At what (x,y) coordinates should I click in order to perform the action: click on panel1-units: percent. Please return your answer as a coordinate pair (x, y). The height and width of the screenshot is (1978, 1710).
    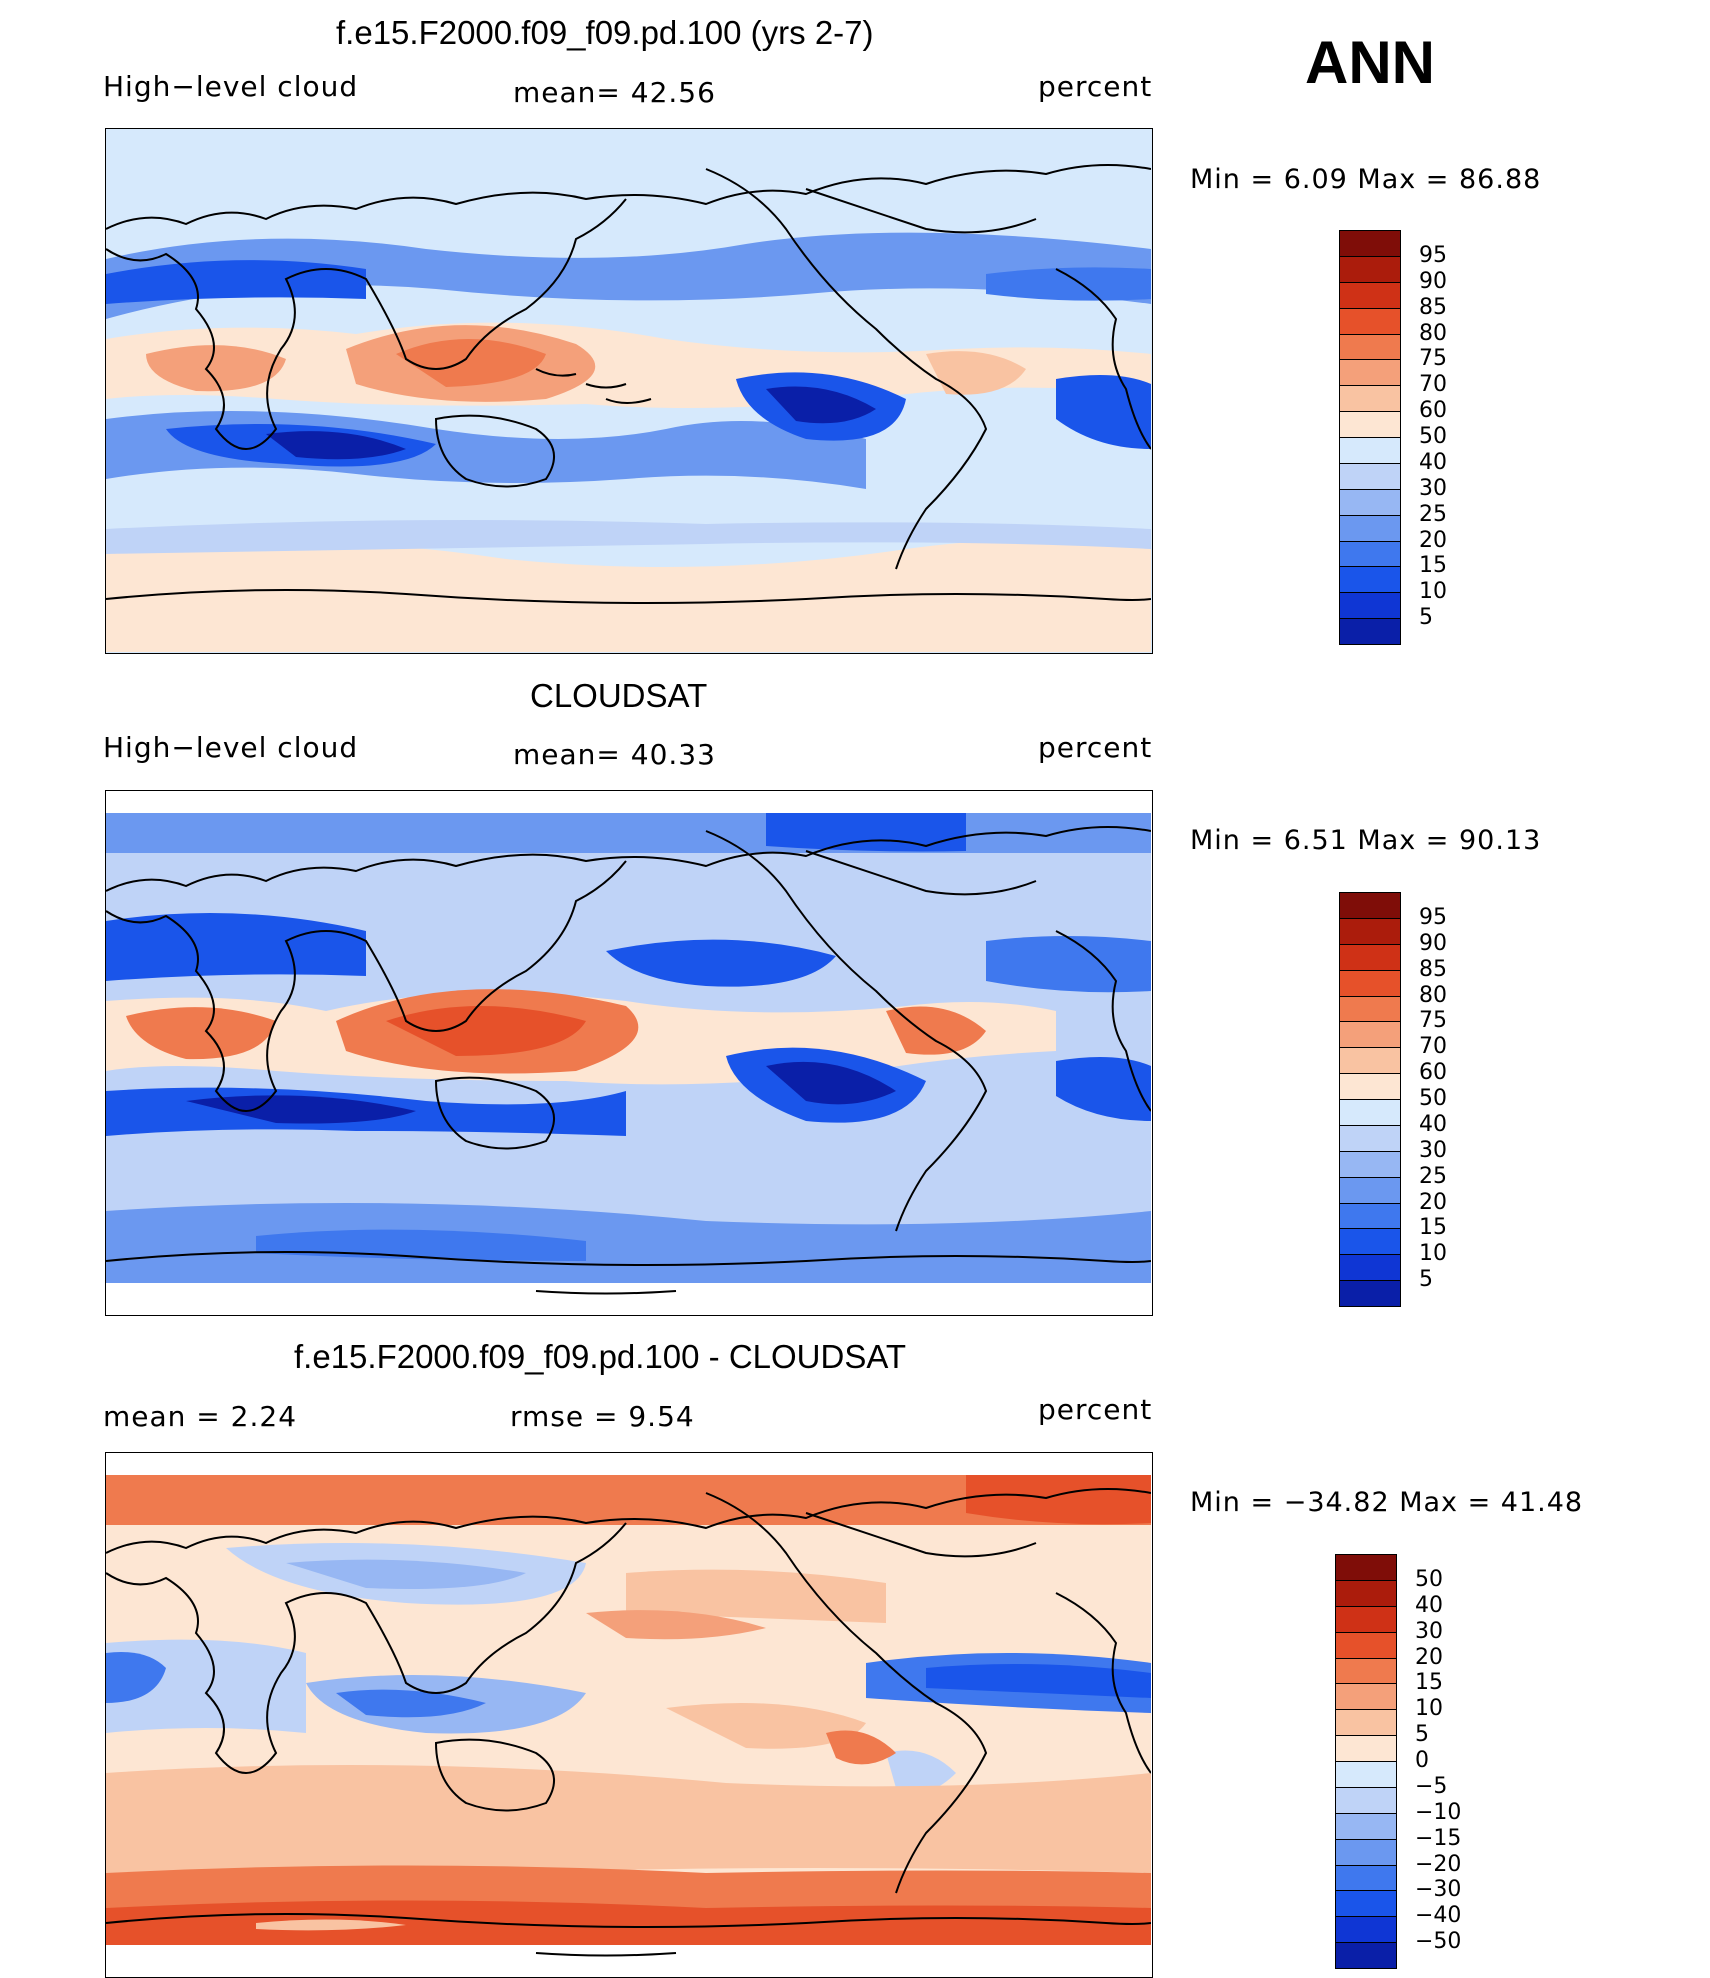
    Looking at the image, I should click on (1095, 86).